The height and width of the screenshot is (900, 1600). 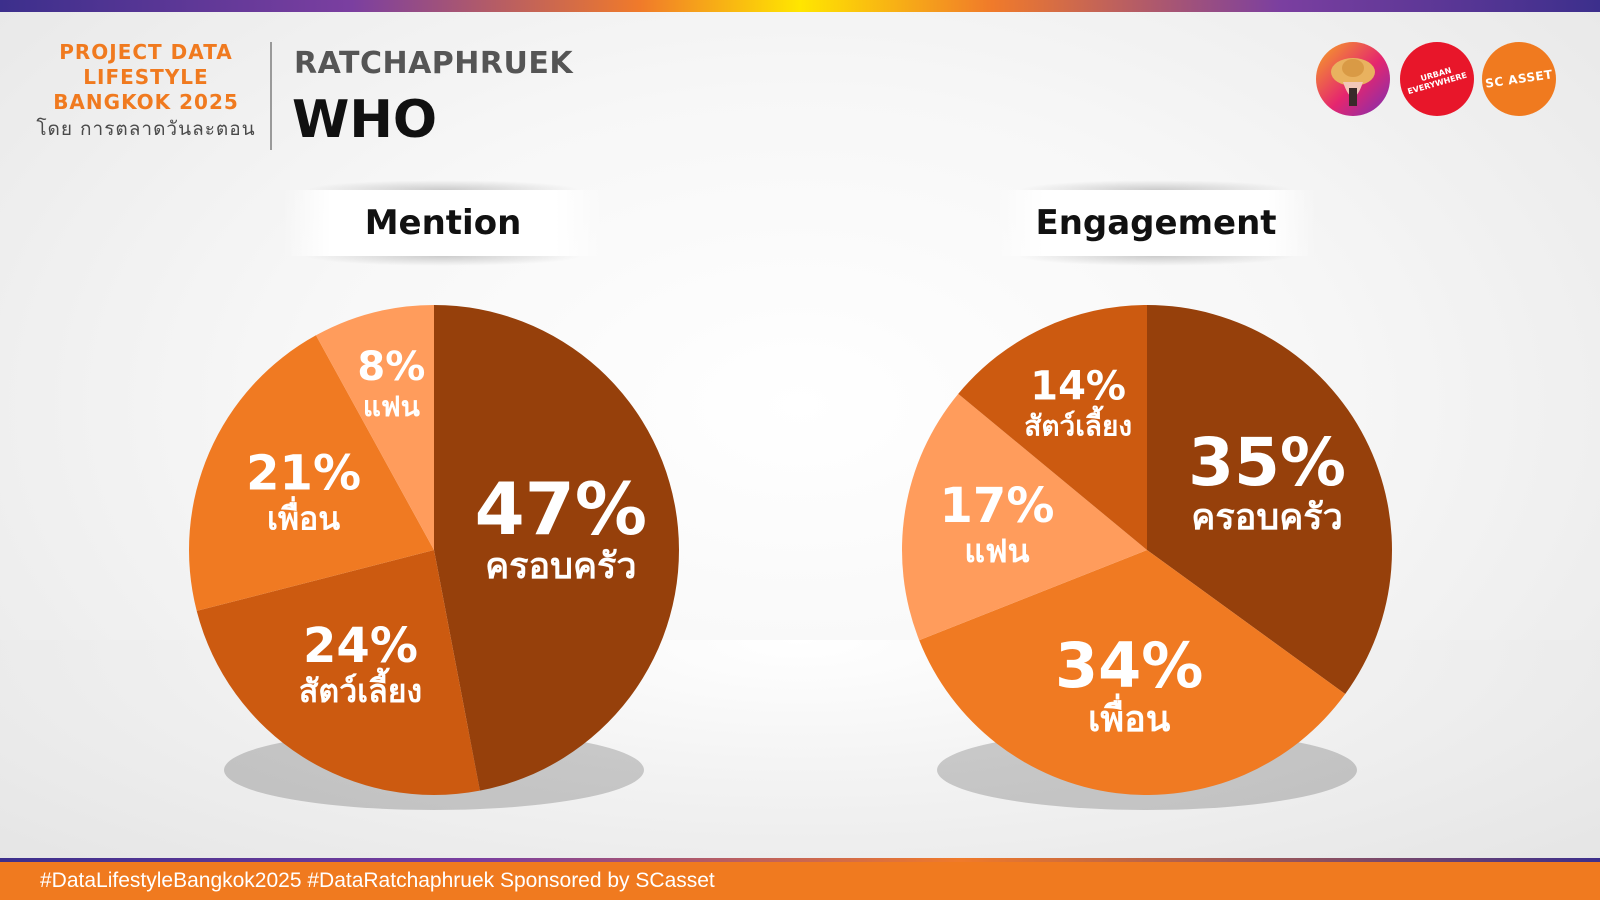 I want to click on page-title: WHO, so click(x=365, y=120).